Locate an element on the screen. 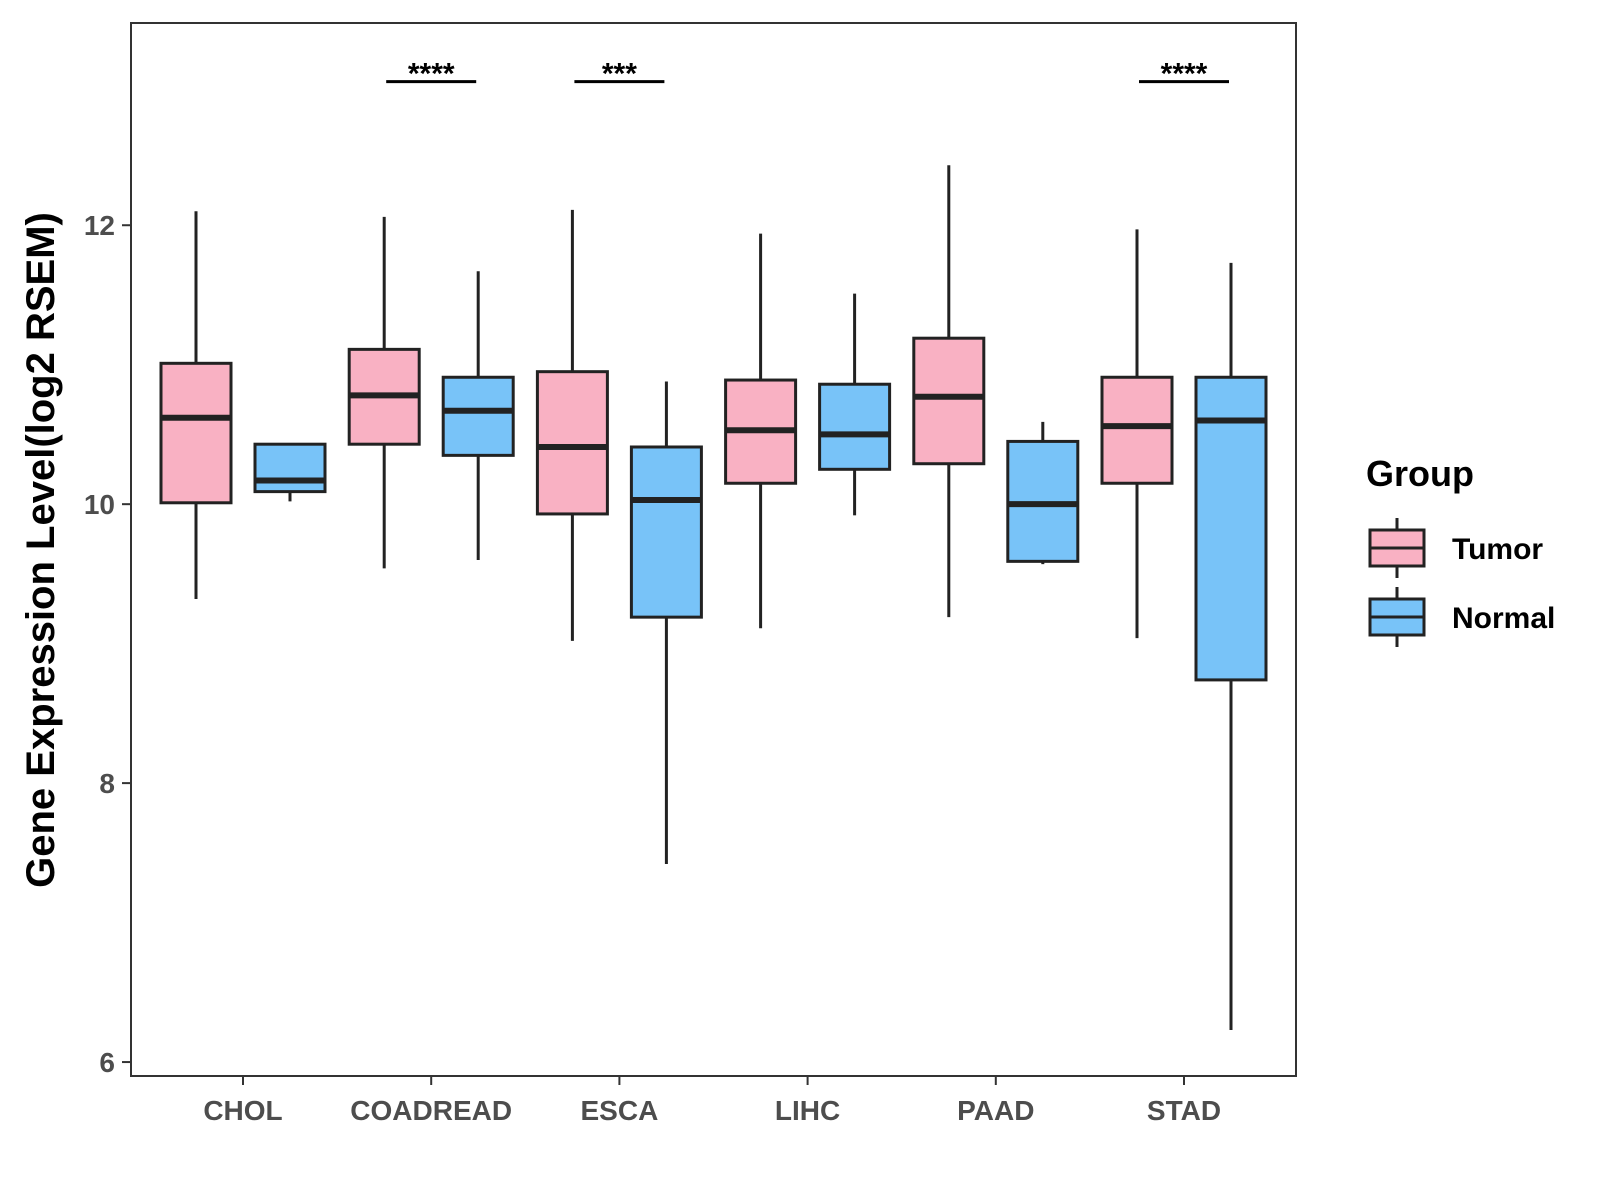  x-tick-label: CHOL is located at coordinates (242, 1110).